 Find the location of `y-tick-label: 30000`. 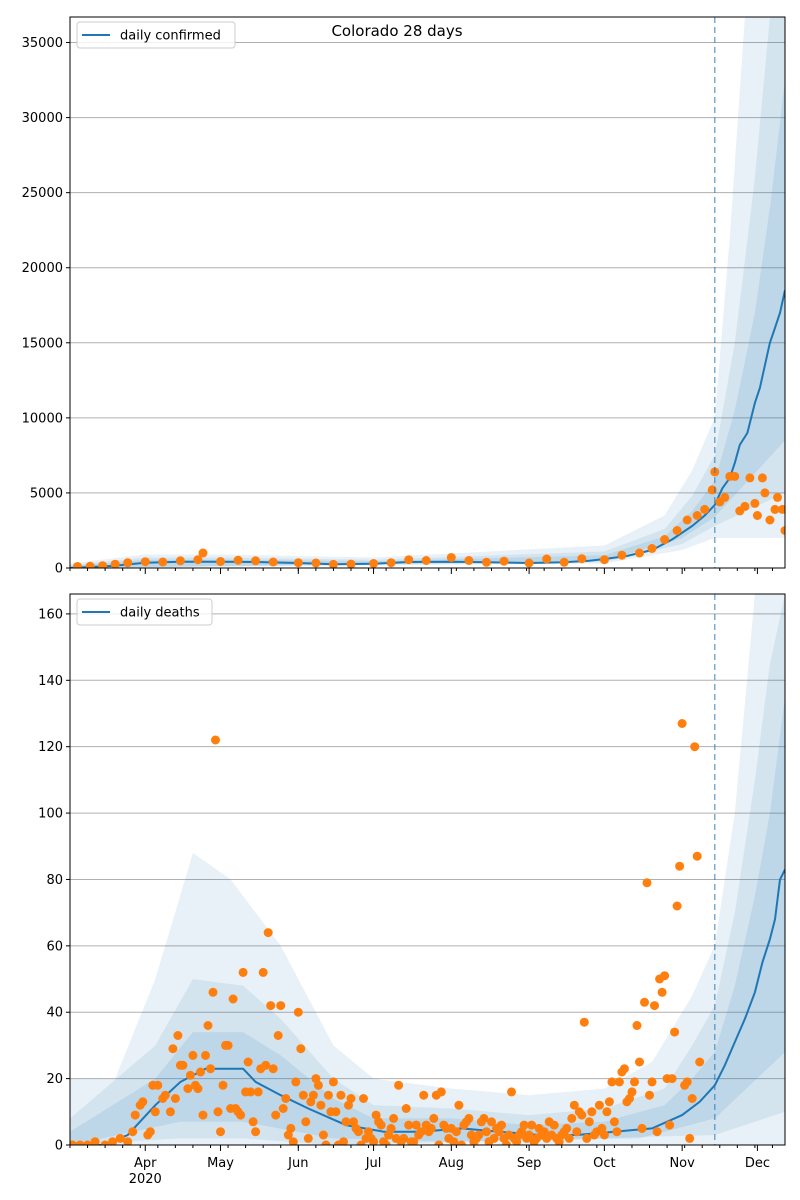

y-tick-label: 30000 is located at coordinates (42, 118).